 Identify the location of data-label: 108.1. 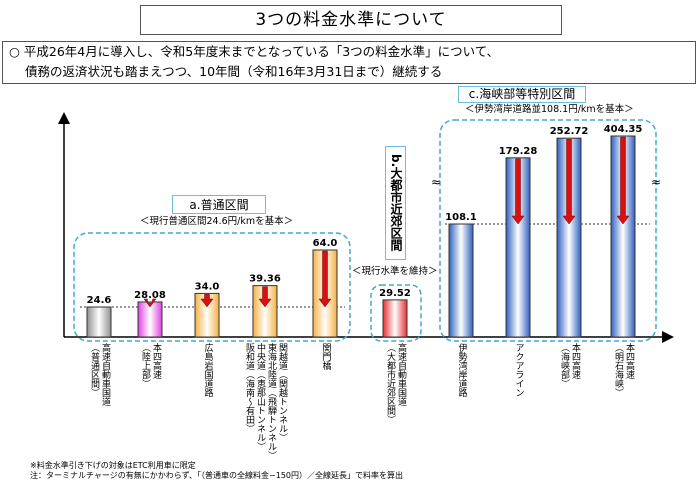
(461, 217).